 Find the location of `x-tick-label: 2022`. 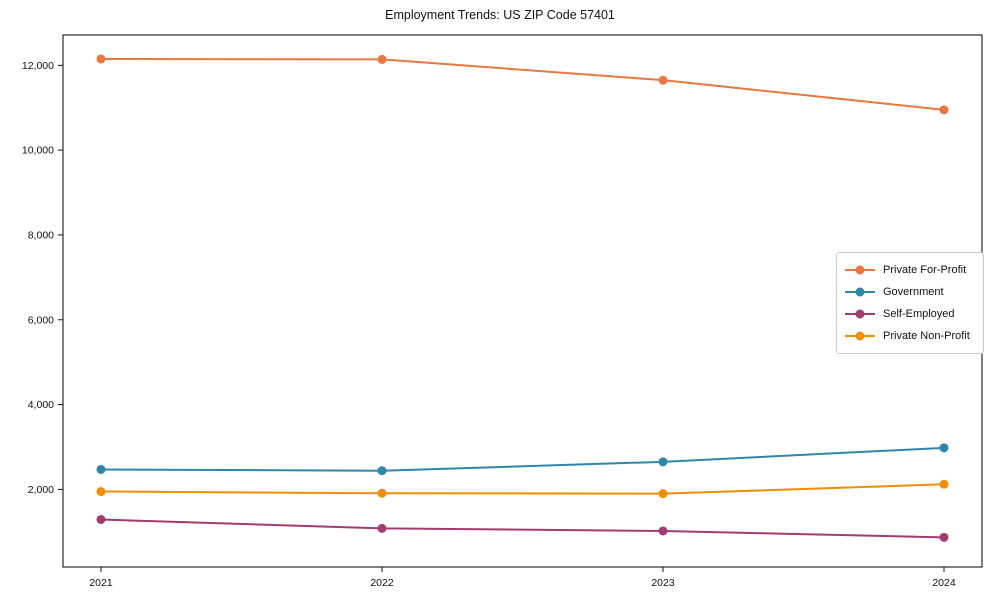

x-tick-label: 2022 is located at coordinates (382, 583).